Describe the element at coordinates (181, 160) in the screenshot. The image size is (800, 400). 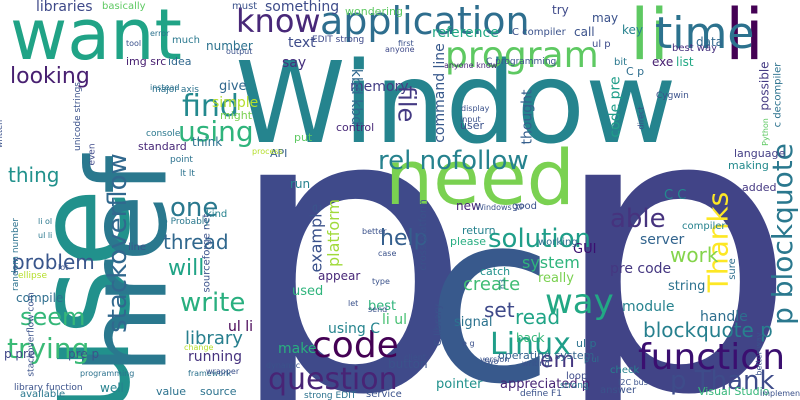
I see `word: point` at that location.